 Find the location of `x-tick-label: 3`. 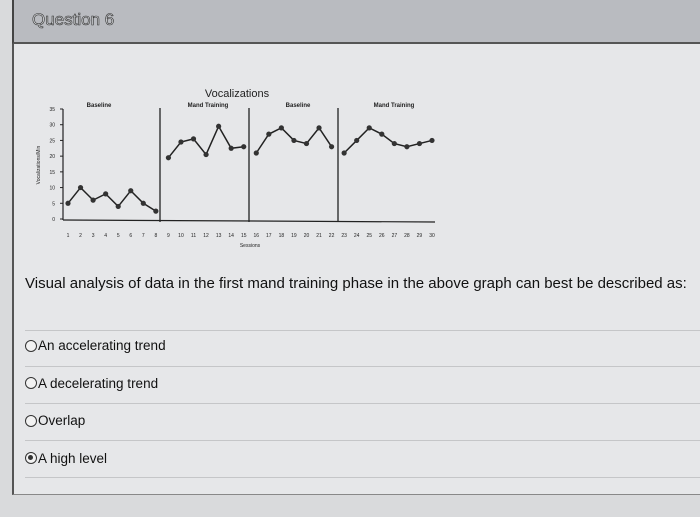

x-tick-label: 3 is located at coordinates (93, 236).